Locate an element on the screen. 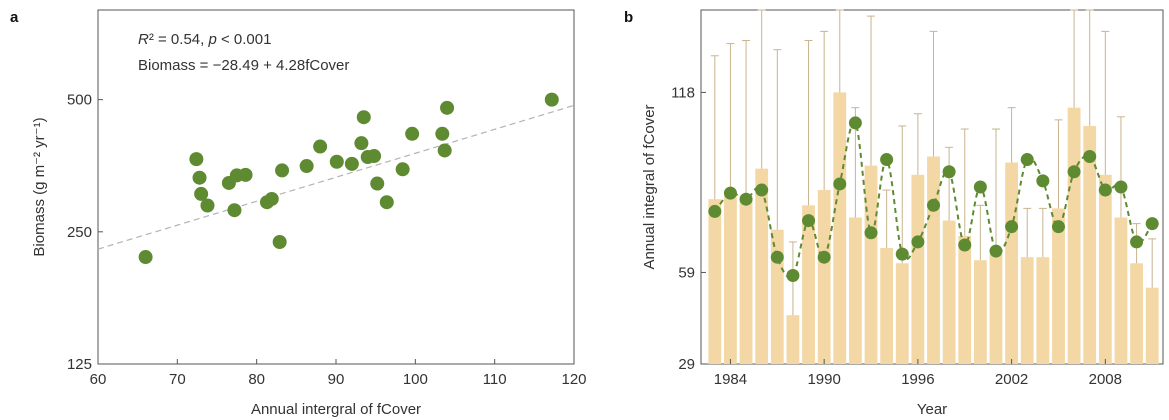  panel-b-y-axis: 29 59 118 is located at coordinates (688, 228).